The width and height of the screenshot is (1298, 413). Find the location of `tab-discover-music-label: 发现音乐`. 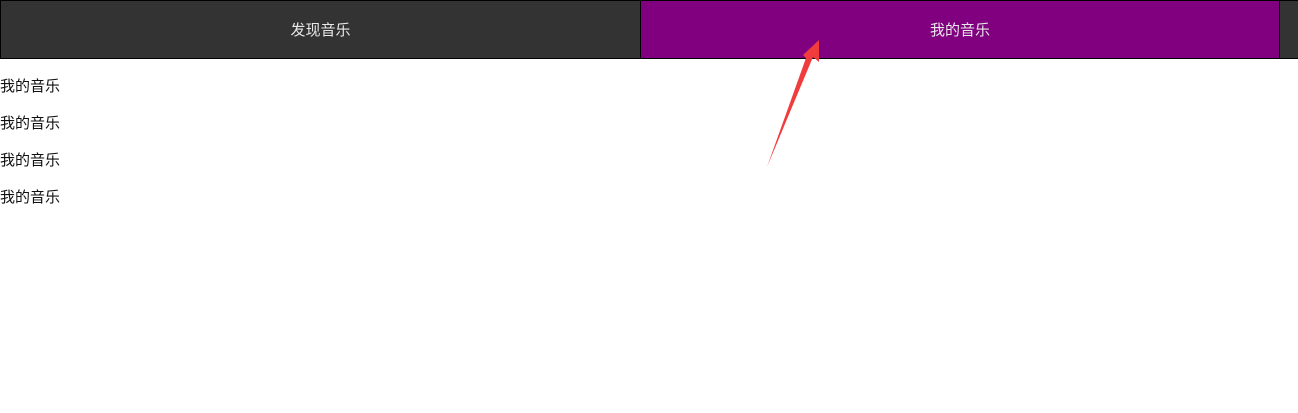

tab-discover-music-label: 发现音乐 is located at coordinates (320, 30).